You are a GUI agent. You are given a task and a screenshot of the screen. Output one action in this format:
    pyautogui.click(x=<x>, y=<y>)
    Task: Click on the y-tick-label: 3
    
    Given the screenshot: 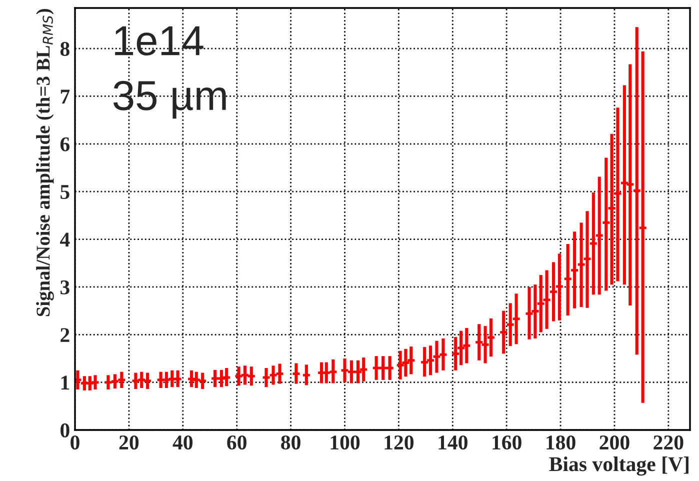 What is the action you would take?
    pyautogui.click(x=65, y=287)
    